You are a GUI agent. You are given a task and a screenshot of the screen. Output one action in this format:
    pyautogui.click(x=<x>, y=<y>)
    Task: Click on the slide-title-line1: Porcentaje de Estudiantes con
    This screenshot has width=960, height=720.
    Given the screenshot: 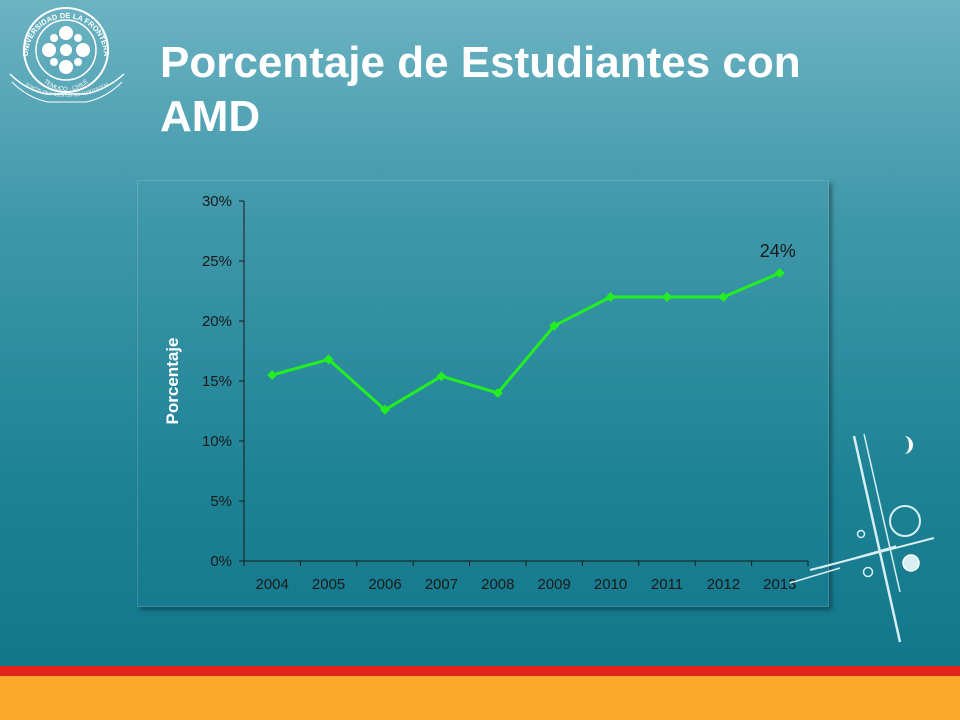 What is the action you would take?
    pyautogui.click(x=480, y=62)
    